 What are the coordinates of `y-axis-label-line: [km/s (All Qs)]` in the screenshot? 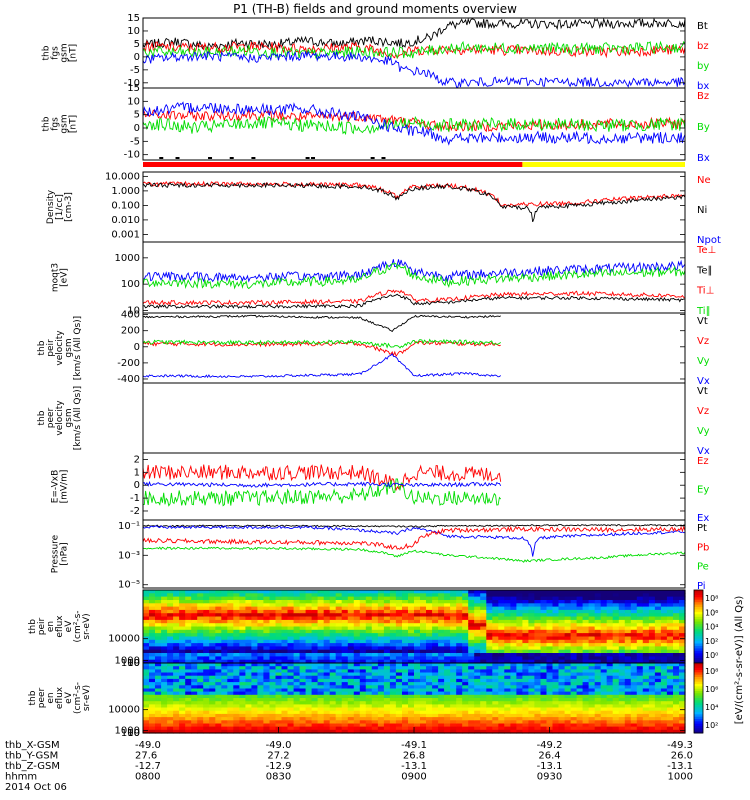 It's located at (78, 418).